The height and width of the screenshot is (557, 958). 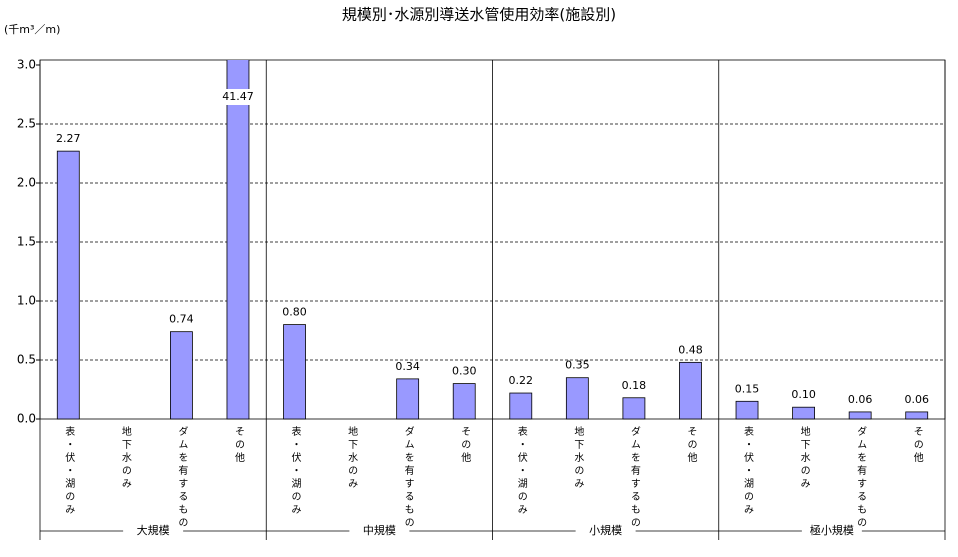 What do you see at coordinates (479, 15) in the screenshot?
I see `chart-title: 規模別･水源別導送水管使用効率(施設別)` at bounding box center [479, 15].